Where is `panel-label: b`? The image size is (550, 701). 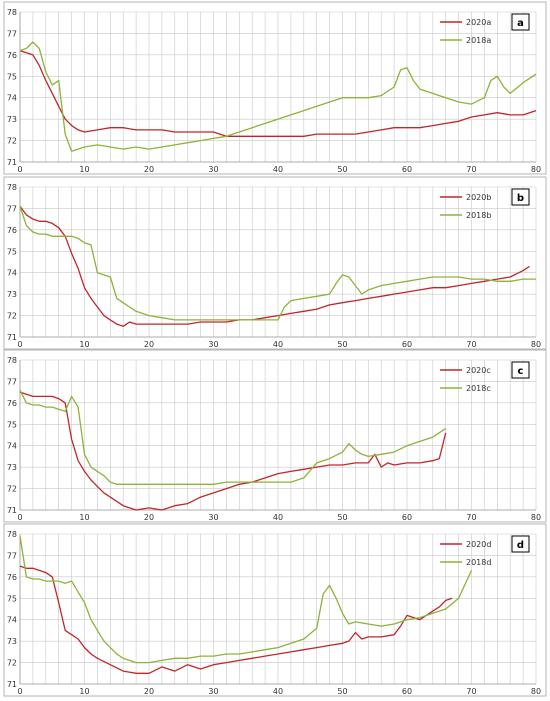 panel-label: b is located at coordinates (520, 198).